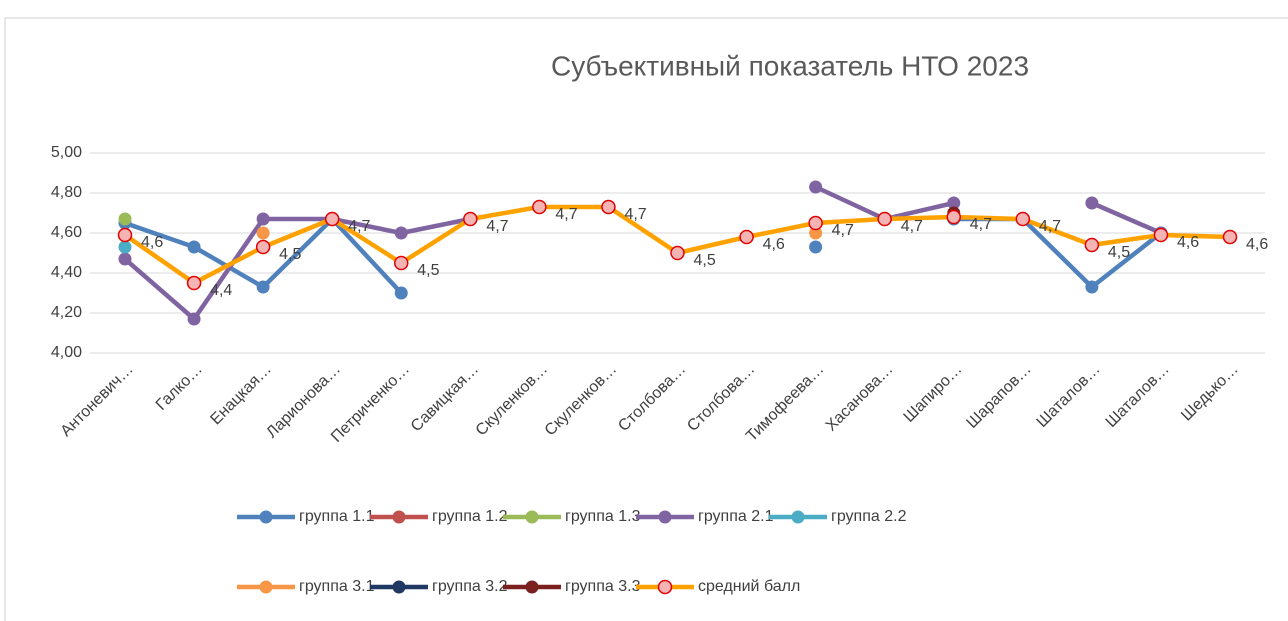 The image size is (1288, 621). Describe the element at coordinates (603, 586) in the screenshot. I see `legend-label: группа 3.3` at that location.